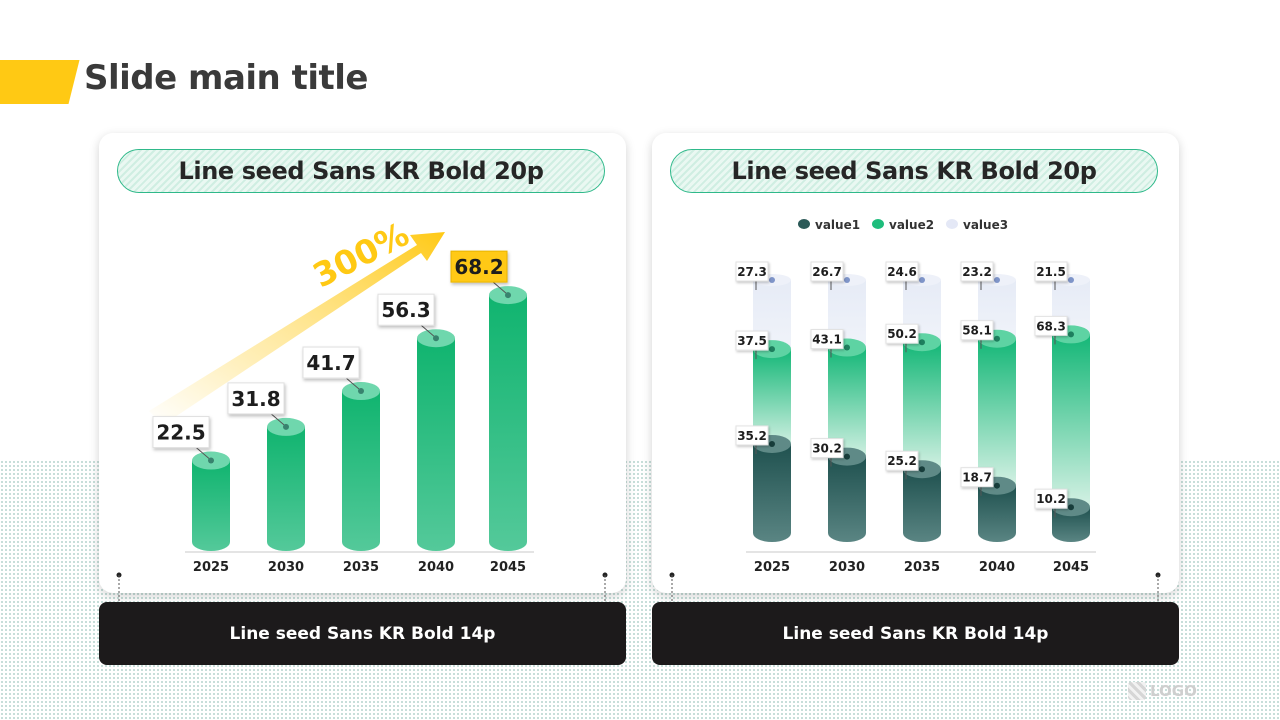  I want to click on value2-label-2040: 58.1, so click(977, 334).